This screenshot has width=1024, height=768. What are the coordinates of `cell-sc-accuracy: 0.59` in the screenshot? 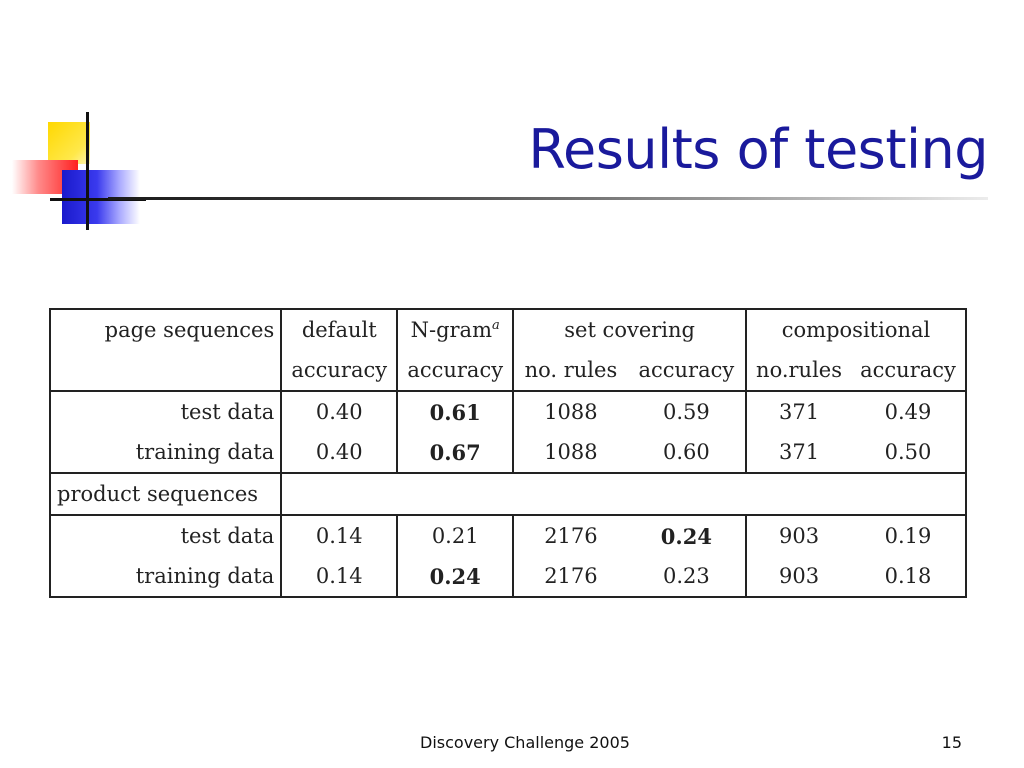 It's located at (687, 411).